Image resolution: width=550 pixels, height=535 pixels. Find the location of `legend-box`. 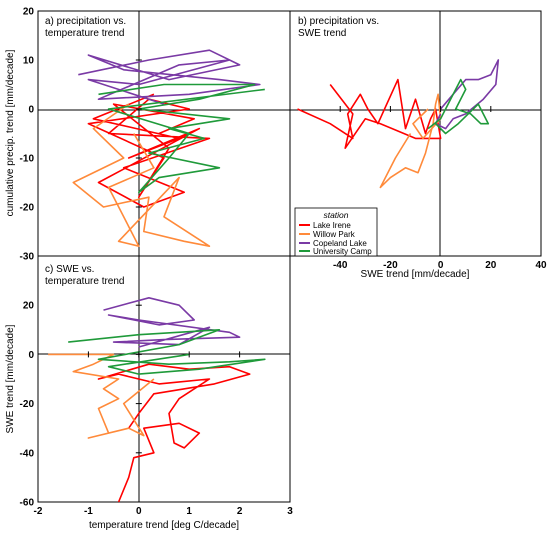

legend-box is located at coordinates (336, 232).